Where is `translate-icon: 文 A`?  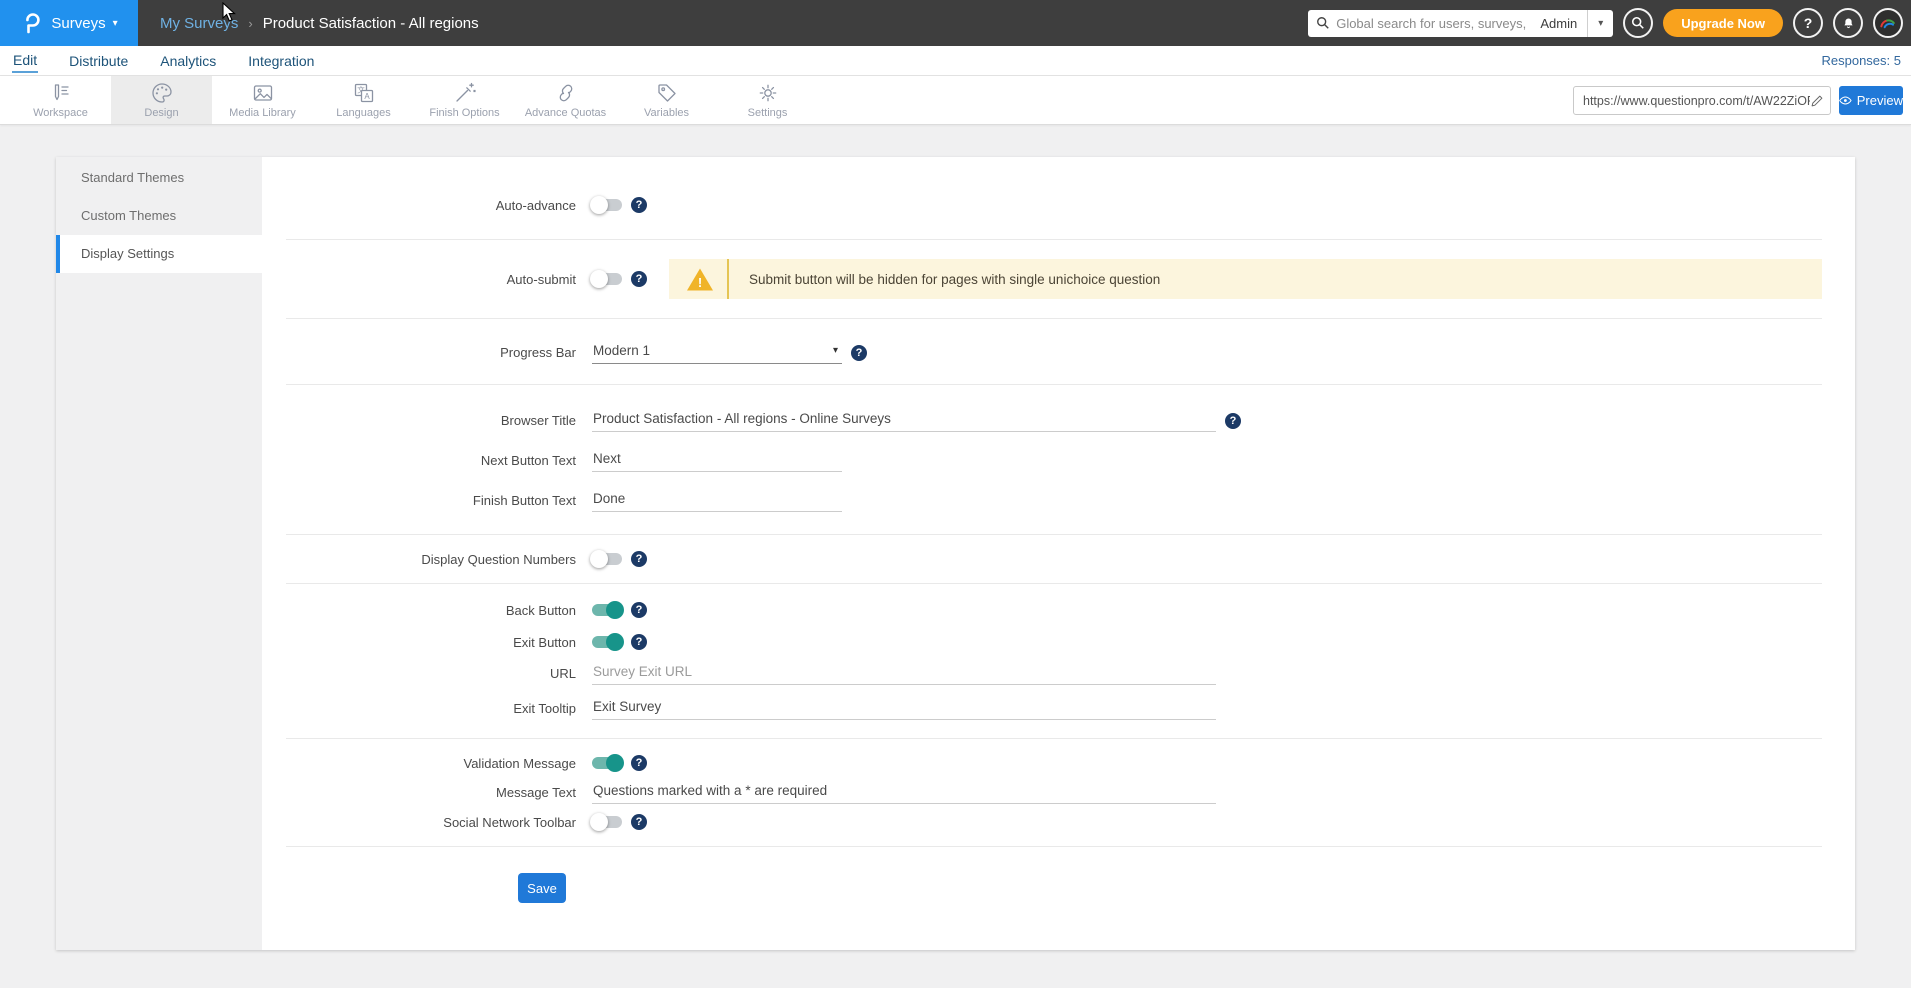 translate-icon: 文 A is located at coordinates (363, 93).